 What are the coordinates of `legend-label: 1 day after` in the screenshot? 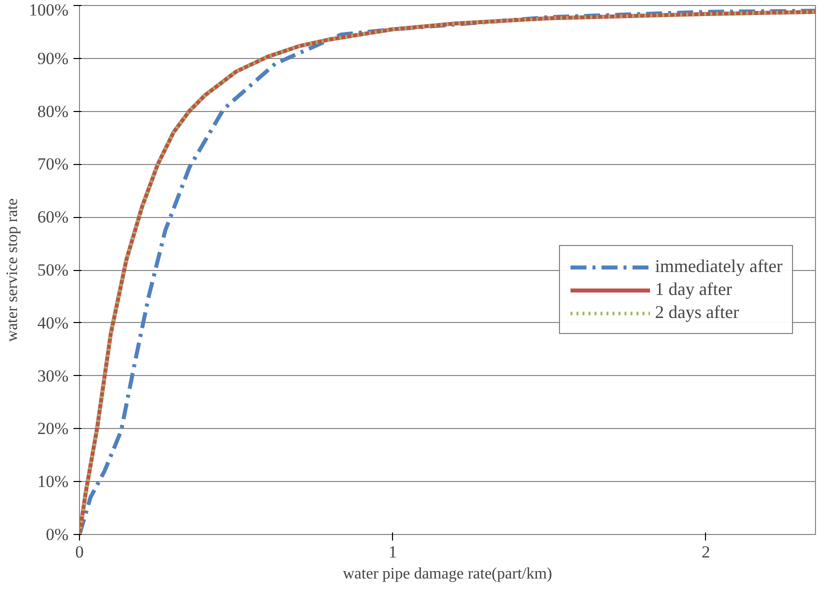 It's located at (693, 289).